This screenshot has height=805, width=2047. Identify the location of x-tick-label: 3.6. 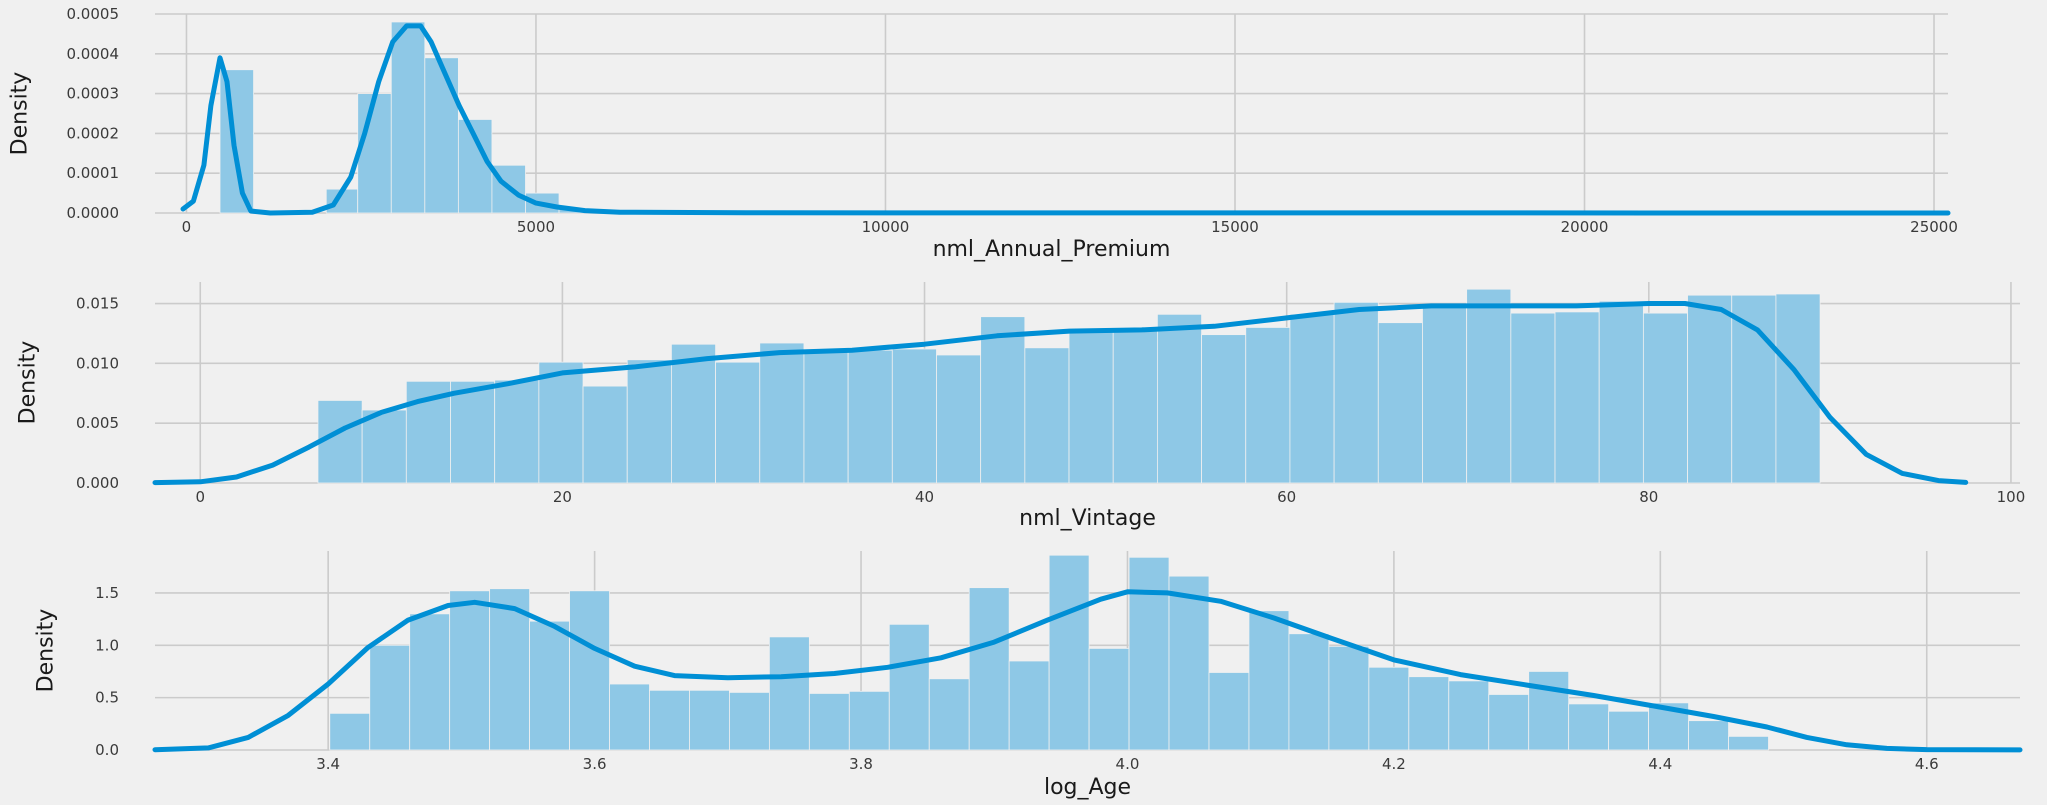
(595, 764).